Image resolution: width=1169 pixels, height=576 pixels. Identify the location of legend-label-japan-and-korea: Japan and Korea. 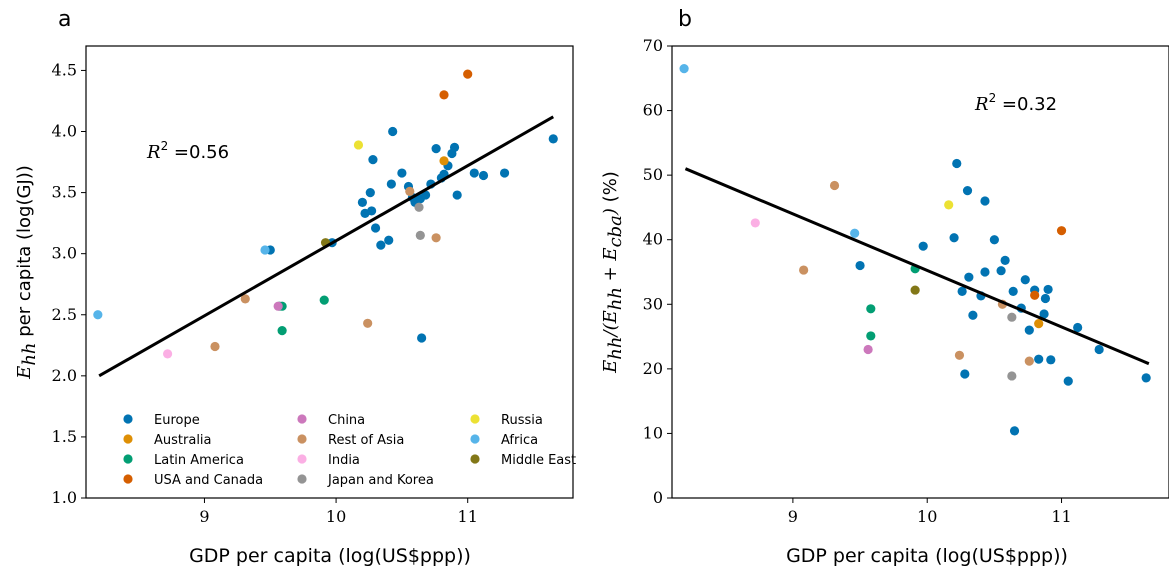
(380, 480).